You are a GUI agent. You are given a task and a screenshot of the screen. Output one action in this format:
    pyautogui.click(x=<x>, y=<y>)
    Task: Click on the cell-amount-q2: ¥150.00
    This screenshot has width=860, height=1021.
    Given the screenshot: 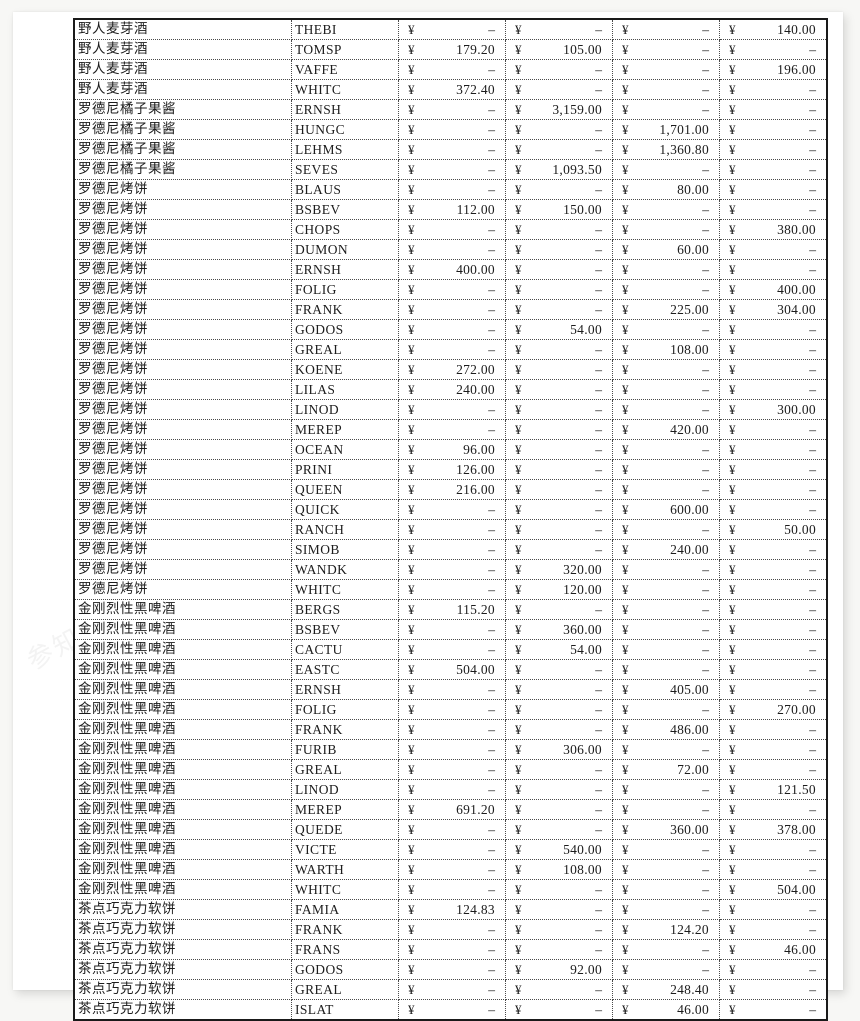 What is the action you would take?
    pyautogui.click(x=559, y=209)
    